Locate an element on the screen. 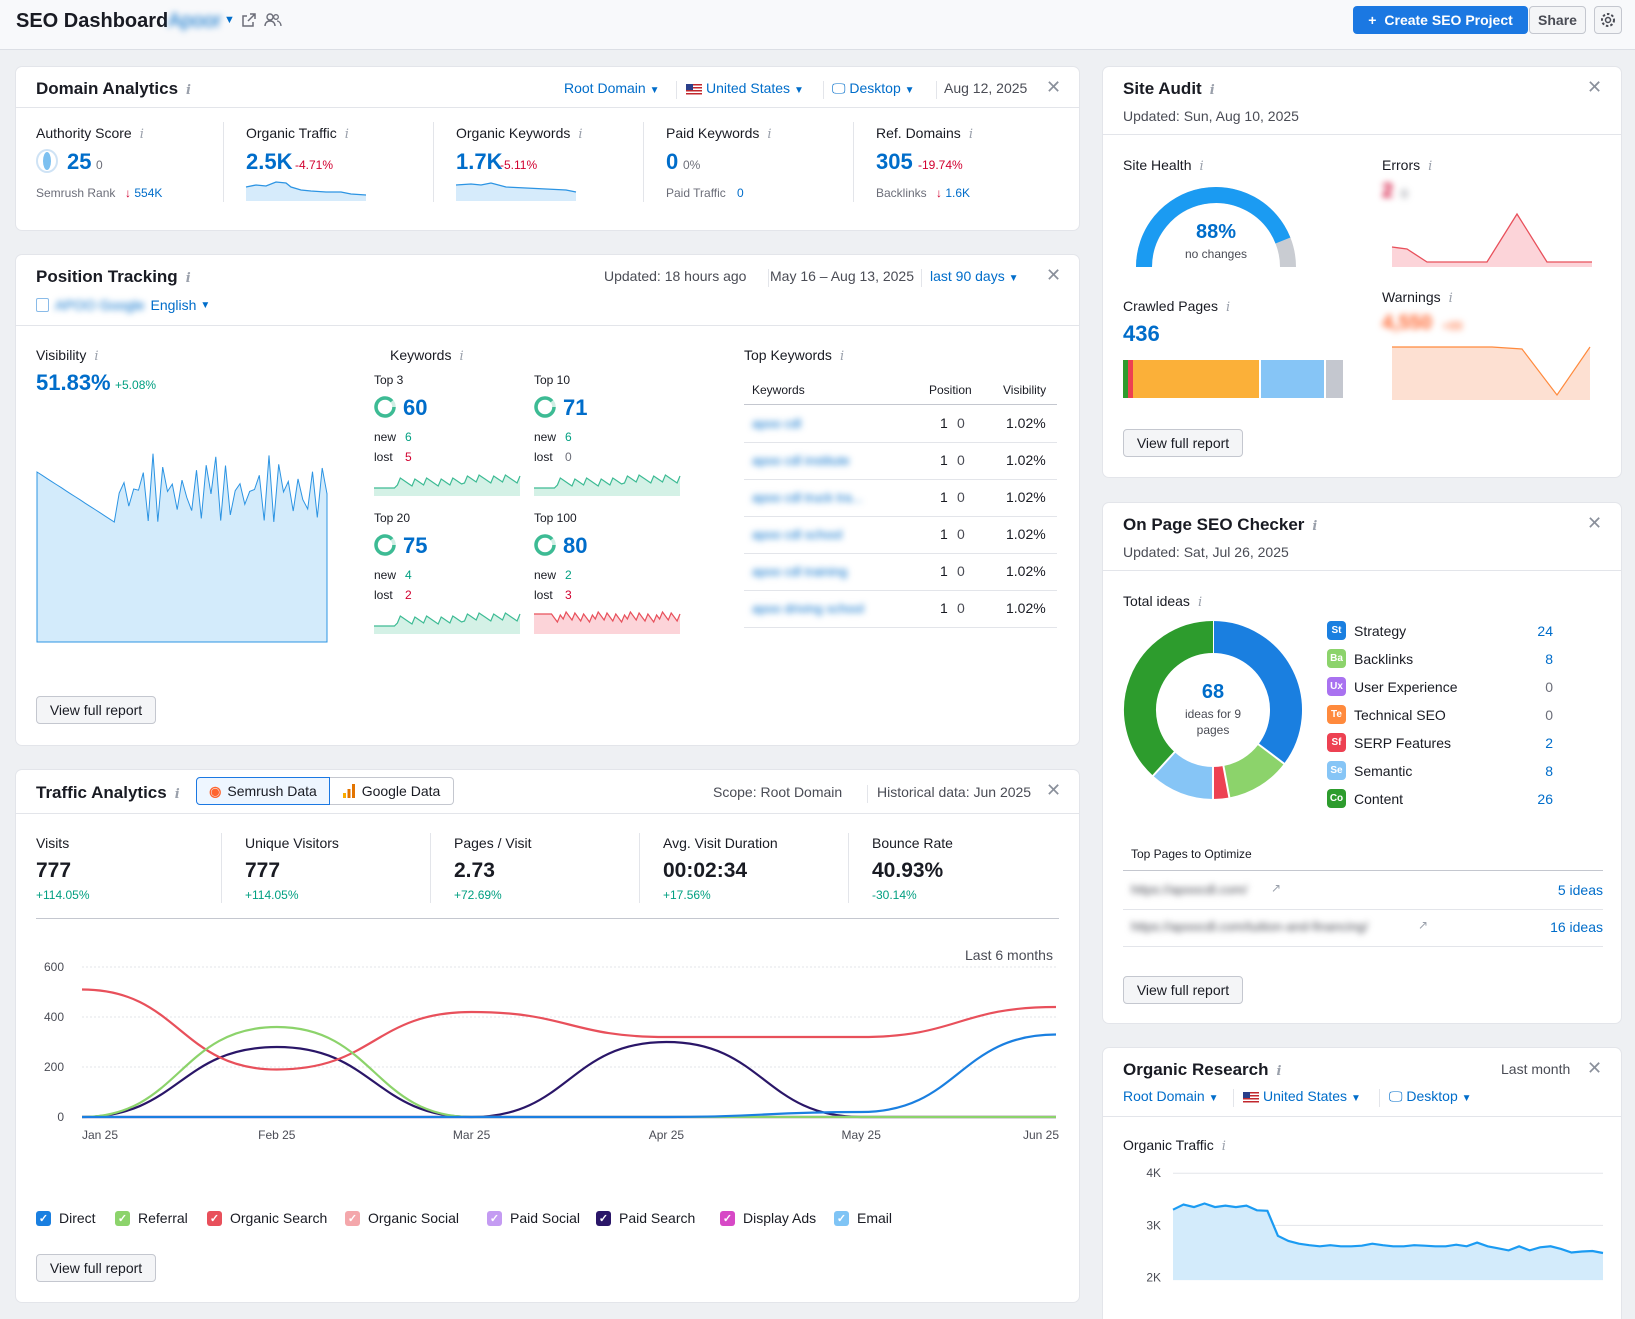  donut-slice-semantic is located at coordinates (1183, 775).